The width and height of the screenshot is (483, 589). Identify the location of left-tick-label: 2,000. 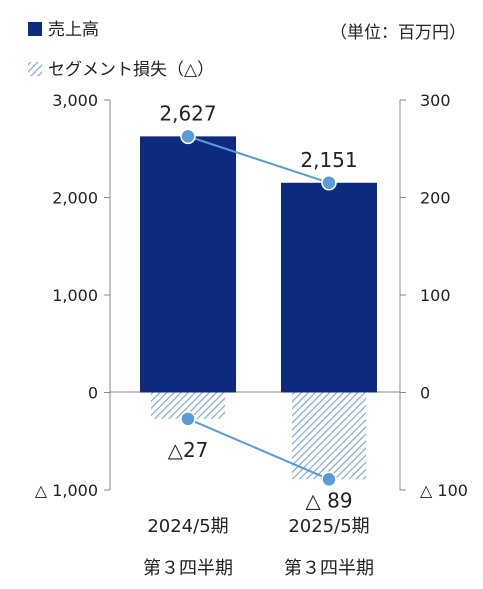
(75, 198).